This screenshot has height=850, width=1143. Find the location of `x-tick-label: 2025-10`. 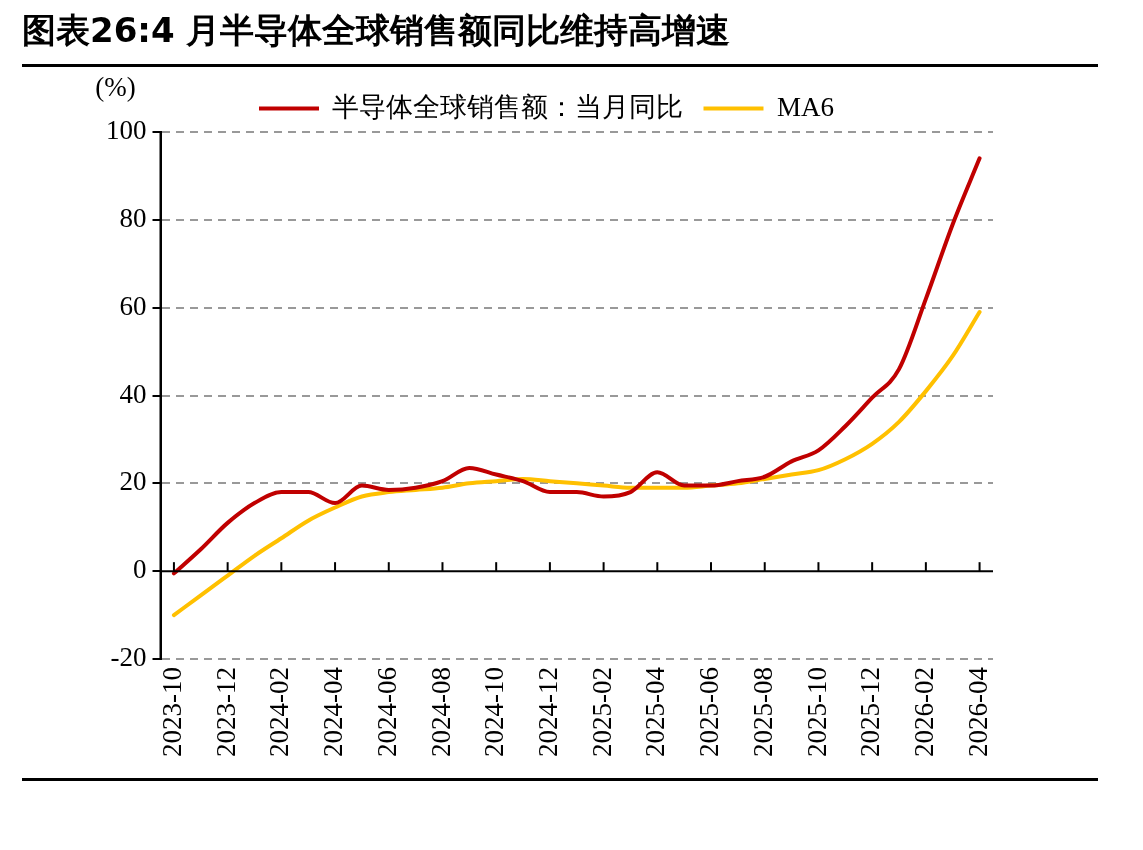

x-tick-label: 2025-10 is located at coordinates (816, 712).